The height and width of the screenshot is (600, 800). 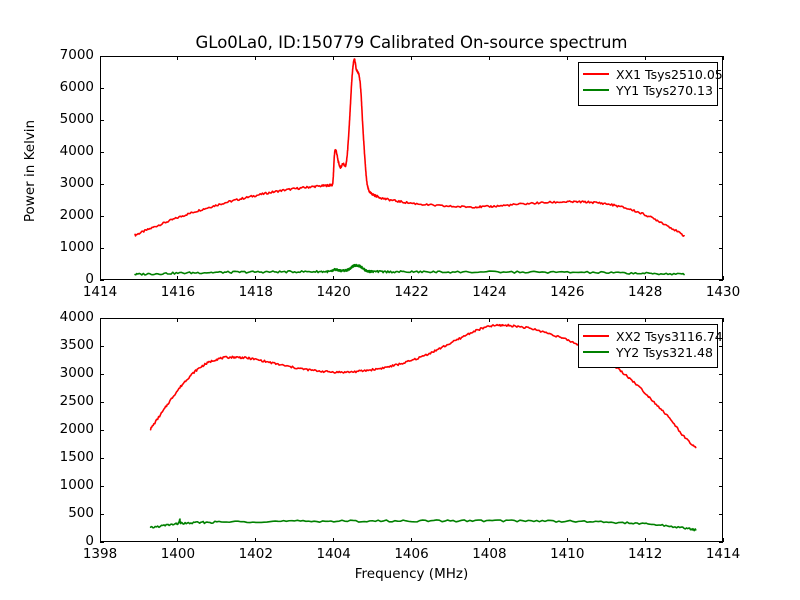 I want to click on legend-item: YY1 Tsys270.13, so click(x=648, y=90).